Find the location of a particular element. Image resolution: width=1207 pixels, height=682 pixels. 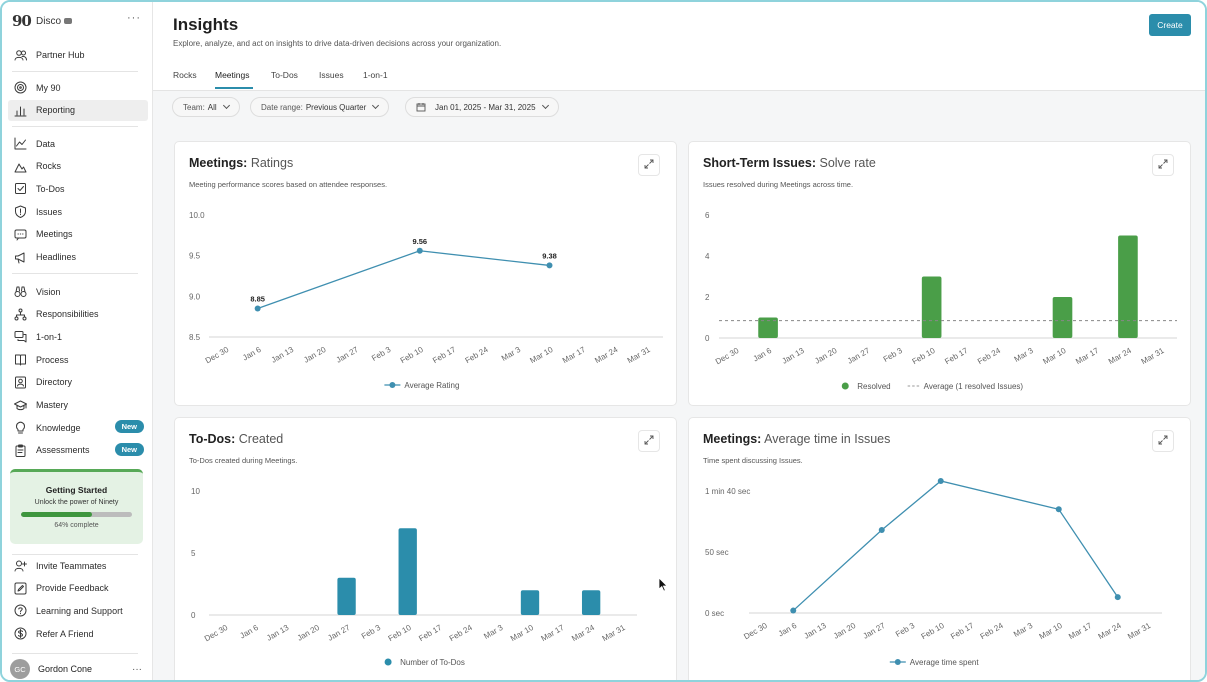

sidebar-item-learning-and-support: Learning and Support is located at coordinates (78, 610).